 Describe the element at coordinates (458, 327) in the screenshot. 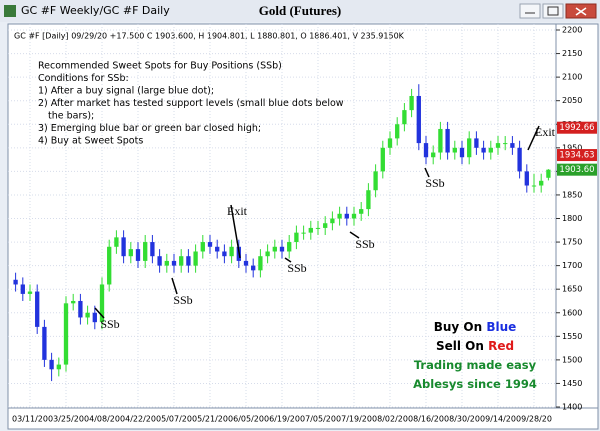

I see `legend-text: Buy On` at that location.